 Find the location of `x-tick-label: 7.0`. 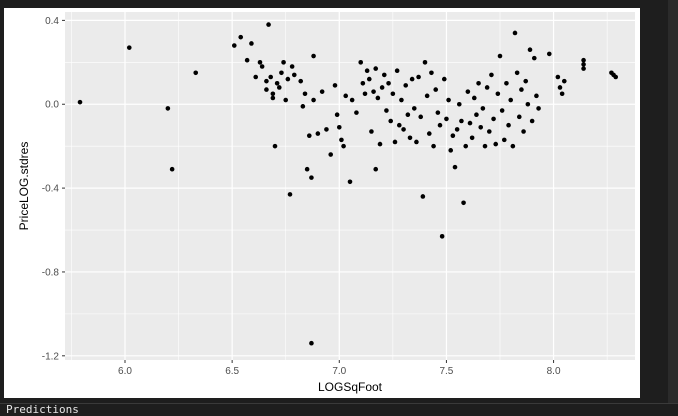

x-tick-label: 7.0 is located at coordinates (339, 371).